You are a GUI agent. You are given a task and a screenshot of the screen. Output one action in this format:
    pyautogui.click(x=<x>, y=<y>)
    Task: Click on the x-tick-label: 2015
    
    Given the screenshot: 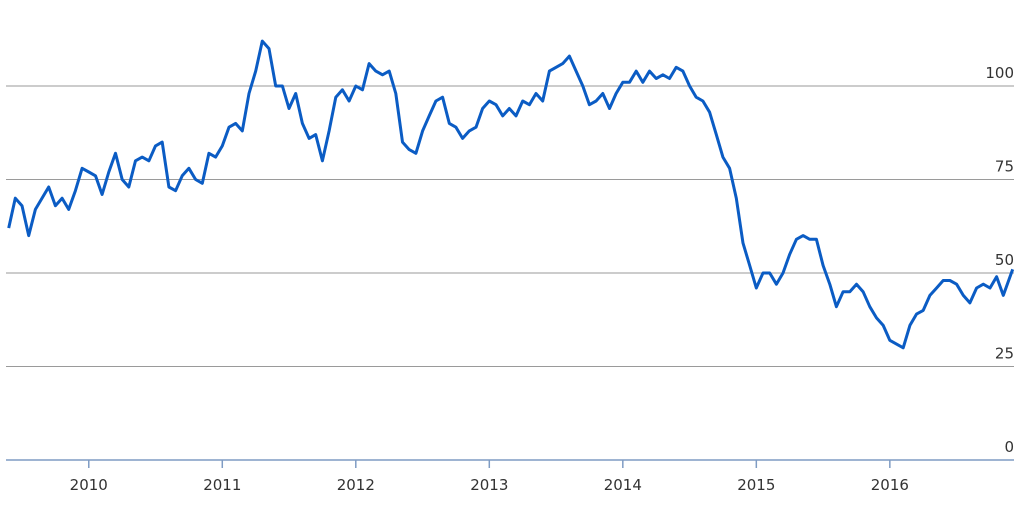 What is the action you would take?
    pyautogui.click(x=756, y=485)
    